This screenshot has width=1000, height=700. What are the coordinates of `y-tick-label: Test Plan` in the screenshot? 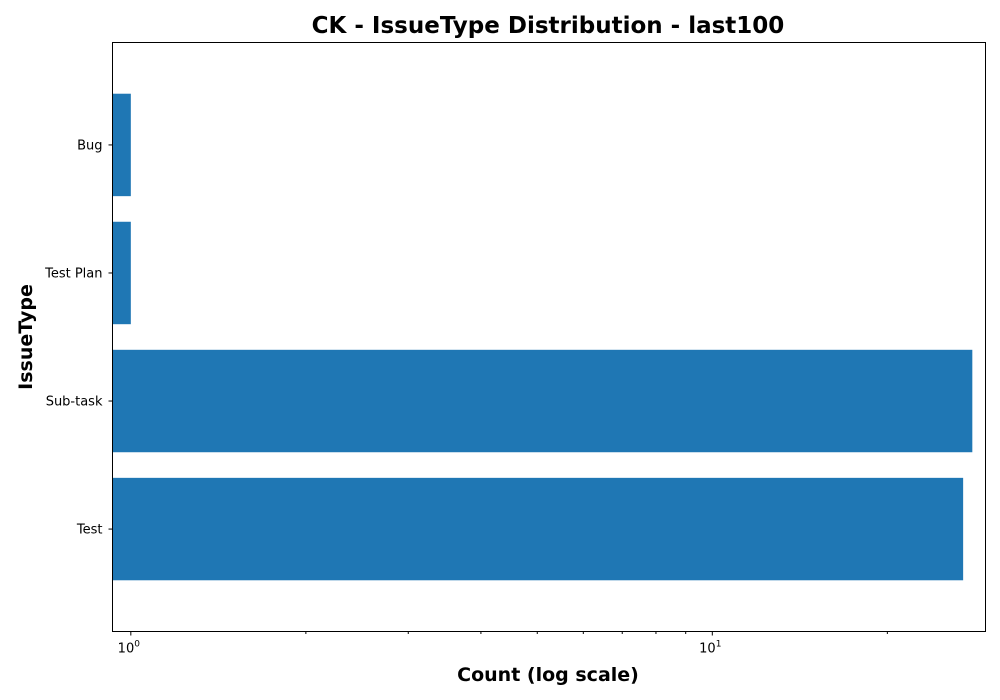 It's located at (73, 273).